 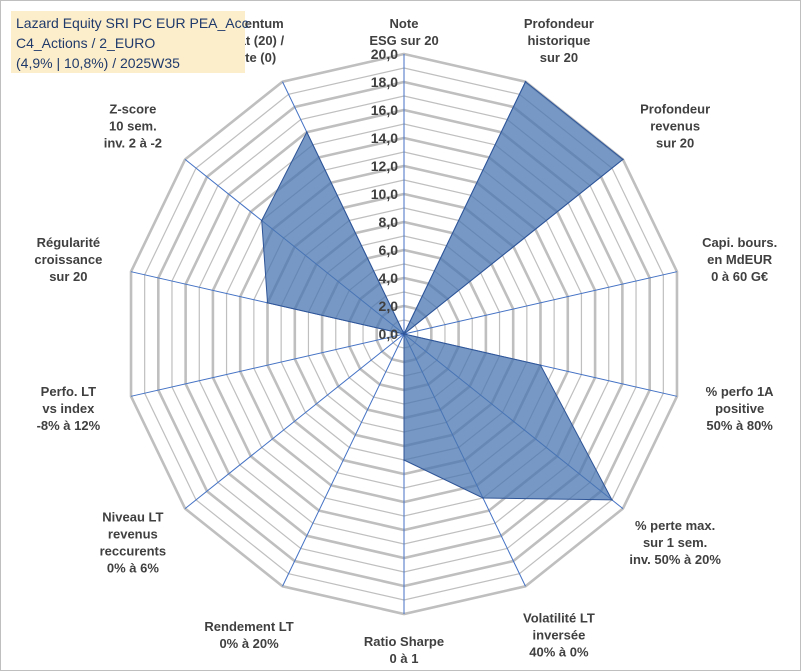 I want to click on radial-tick-labels: 0,0 2,0 4,0 6,0 8,0 10,0 12,0 14,0 16,0 18,0 20,0, so click(x=384, y=194).